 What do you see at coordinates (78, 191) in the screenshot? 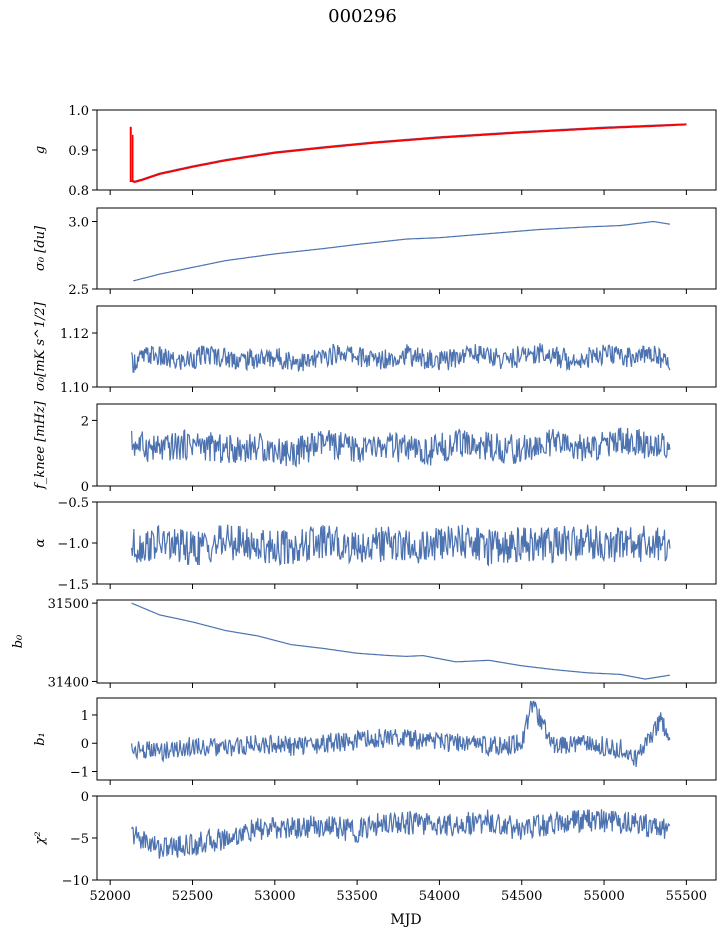
I see `y-tick-label: 0.8` at bounding box center [78, 191].